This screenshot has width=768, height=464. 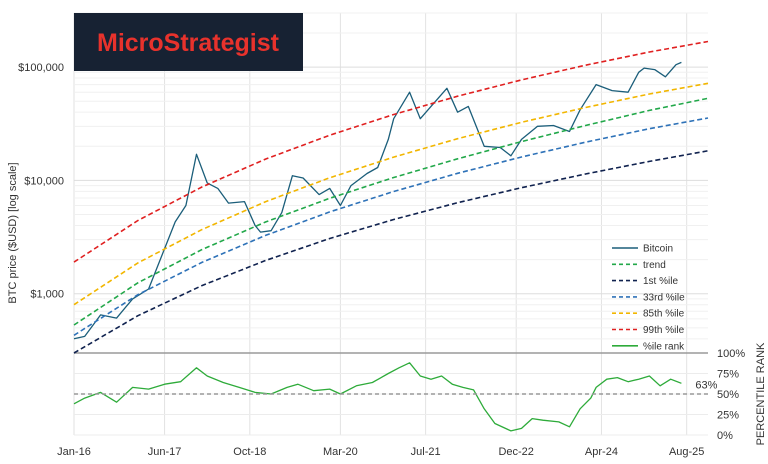 I want to click on y2-tick-label: 50%, so click(x=728, y=395).